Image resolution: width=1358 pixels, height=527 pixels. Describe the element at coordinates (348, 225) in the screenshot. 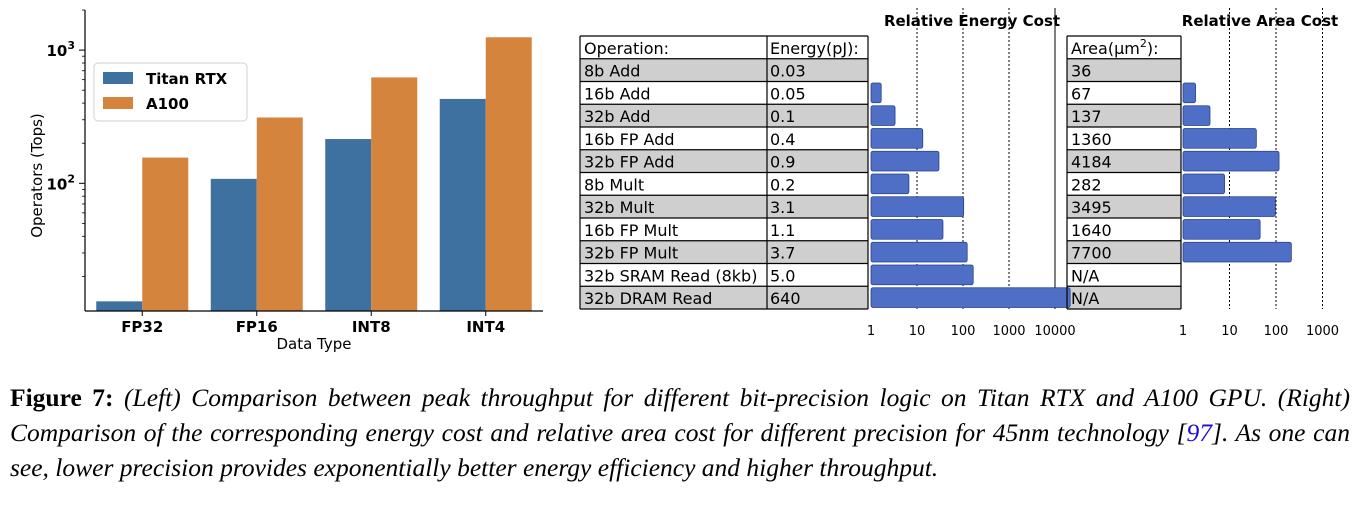

I see `bar-titan-rtx-int8` at that location.